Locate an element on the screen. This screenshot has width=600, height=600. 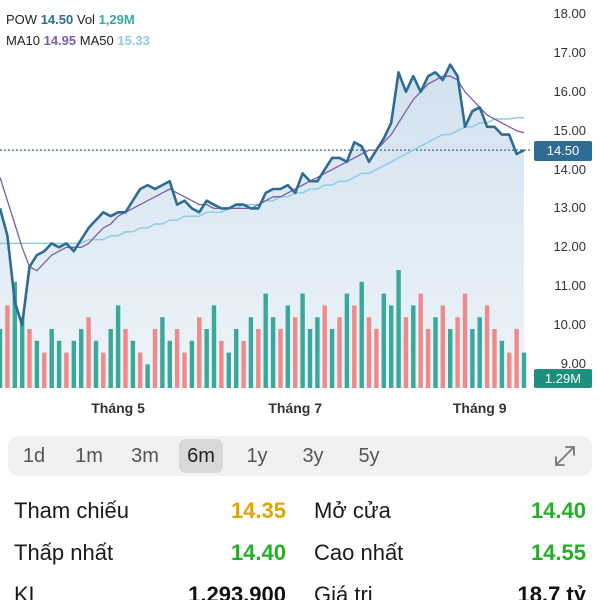
volume-label: KL is located at coordinates (27, 591).